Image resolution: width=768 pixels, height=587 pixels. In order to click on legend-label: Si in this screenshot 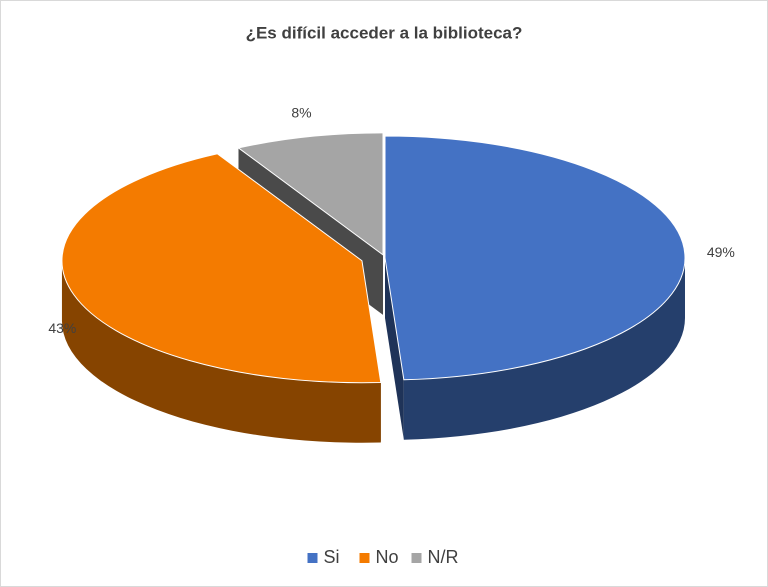, I will do `click(332, 557)`.